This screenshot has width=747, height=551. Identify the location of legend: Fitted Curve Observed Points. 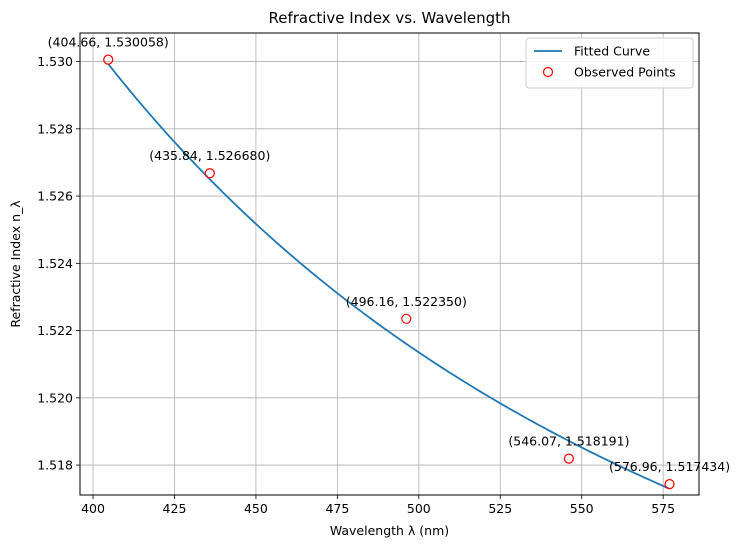
(609, 63).